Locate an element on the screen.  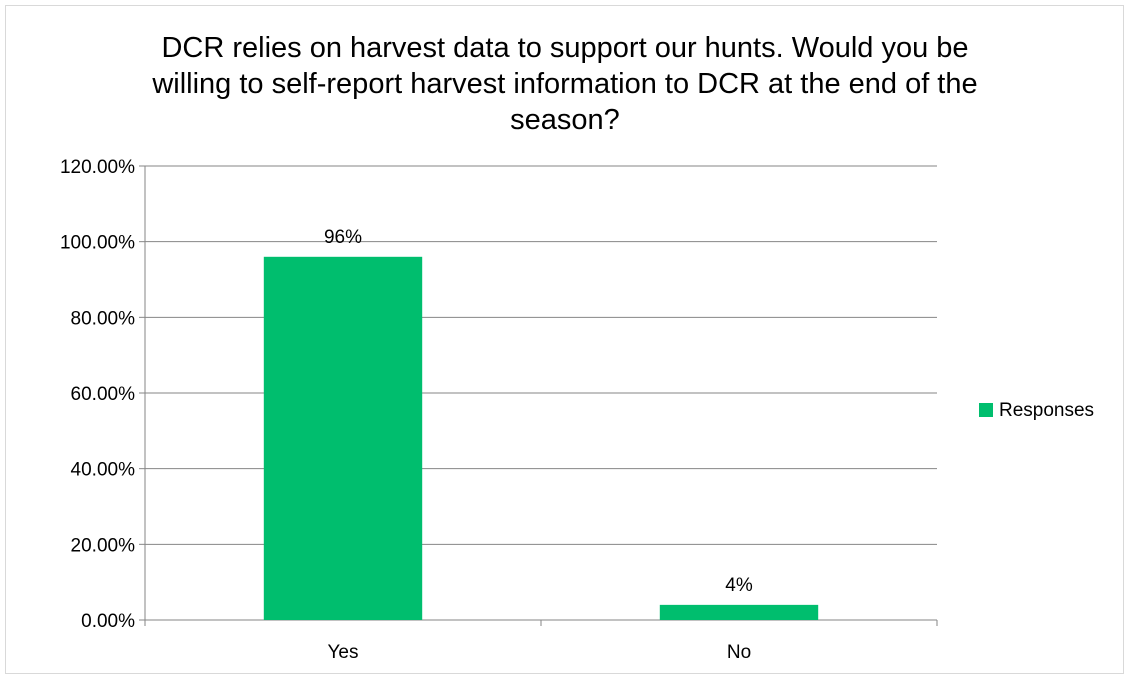
data-label-yes: 96% is located at coordinates (343, 237).